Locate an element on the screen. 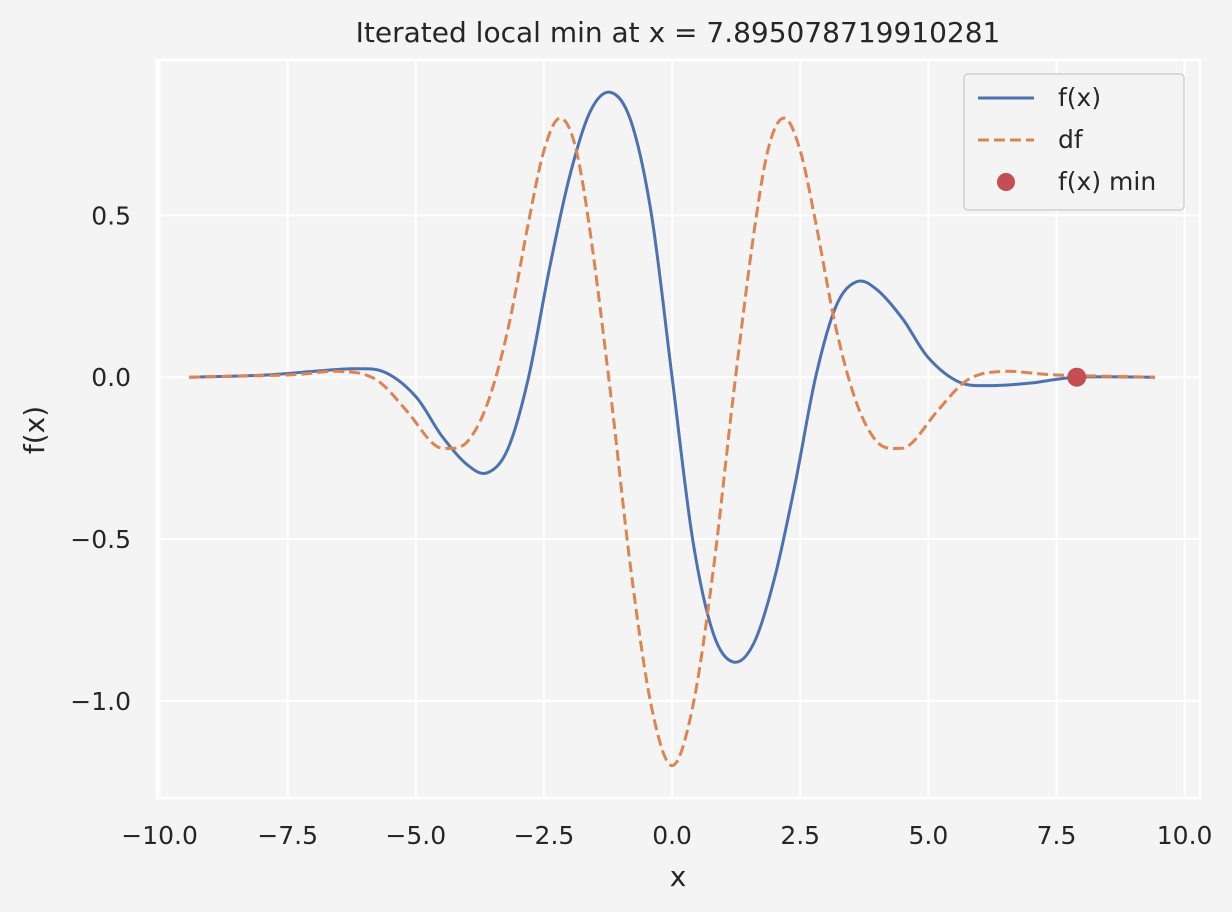 This screenshot has height=912, width=1232. legend-label-min: f(x) min is located at coordinates (1107, 181).